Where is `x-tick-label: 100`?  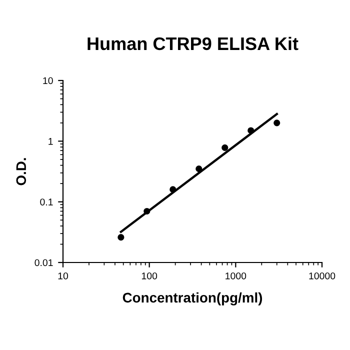
x-tick-label: 100 is located at coordinates (150, 276).